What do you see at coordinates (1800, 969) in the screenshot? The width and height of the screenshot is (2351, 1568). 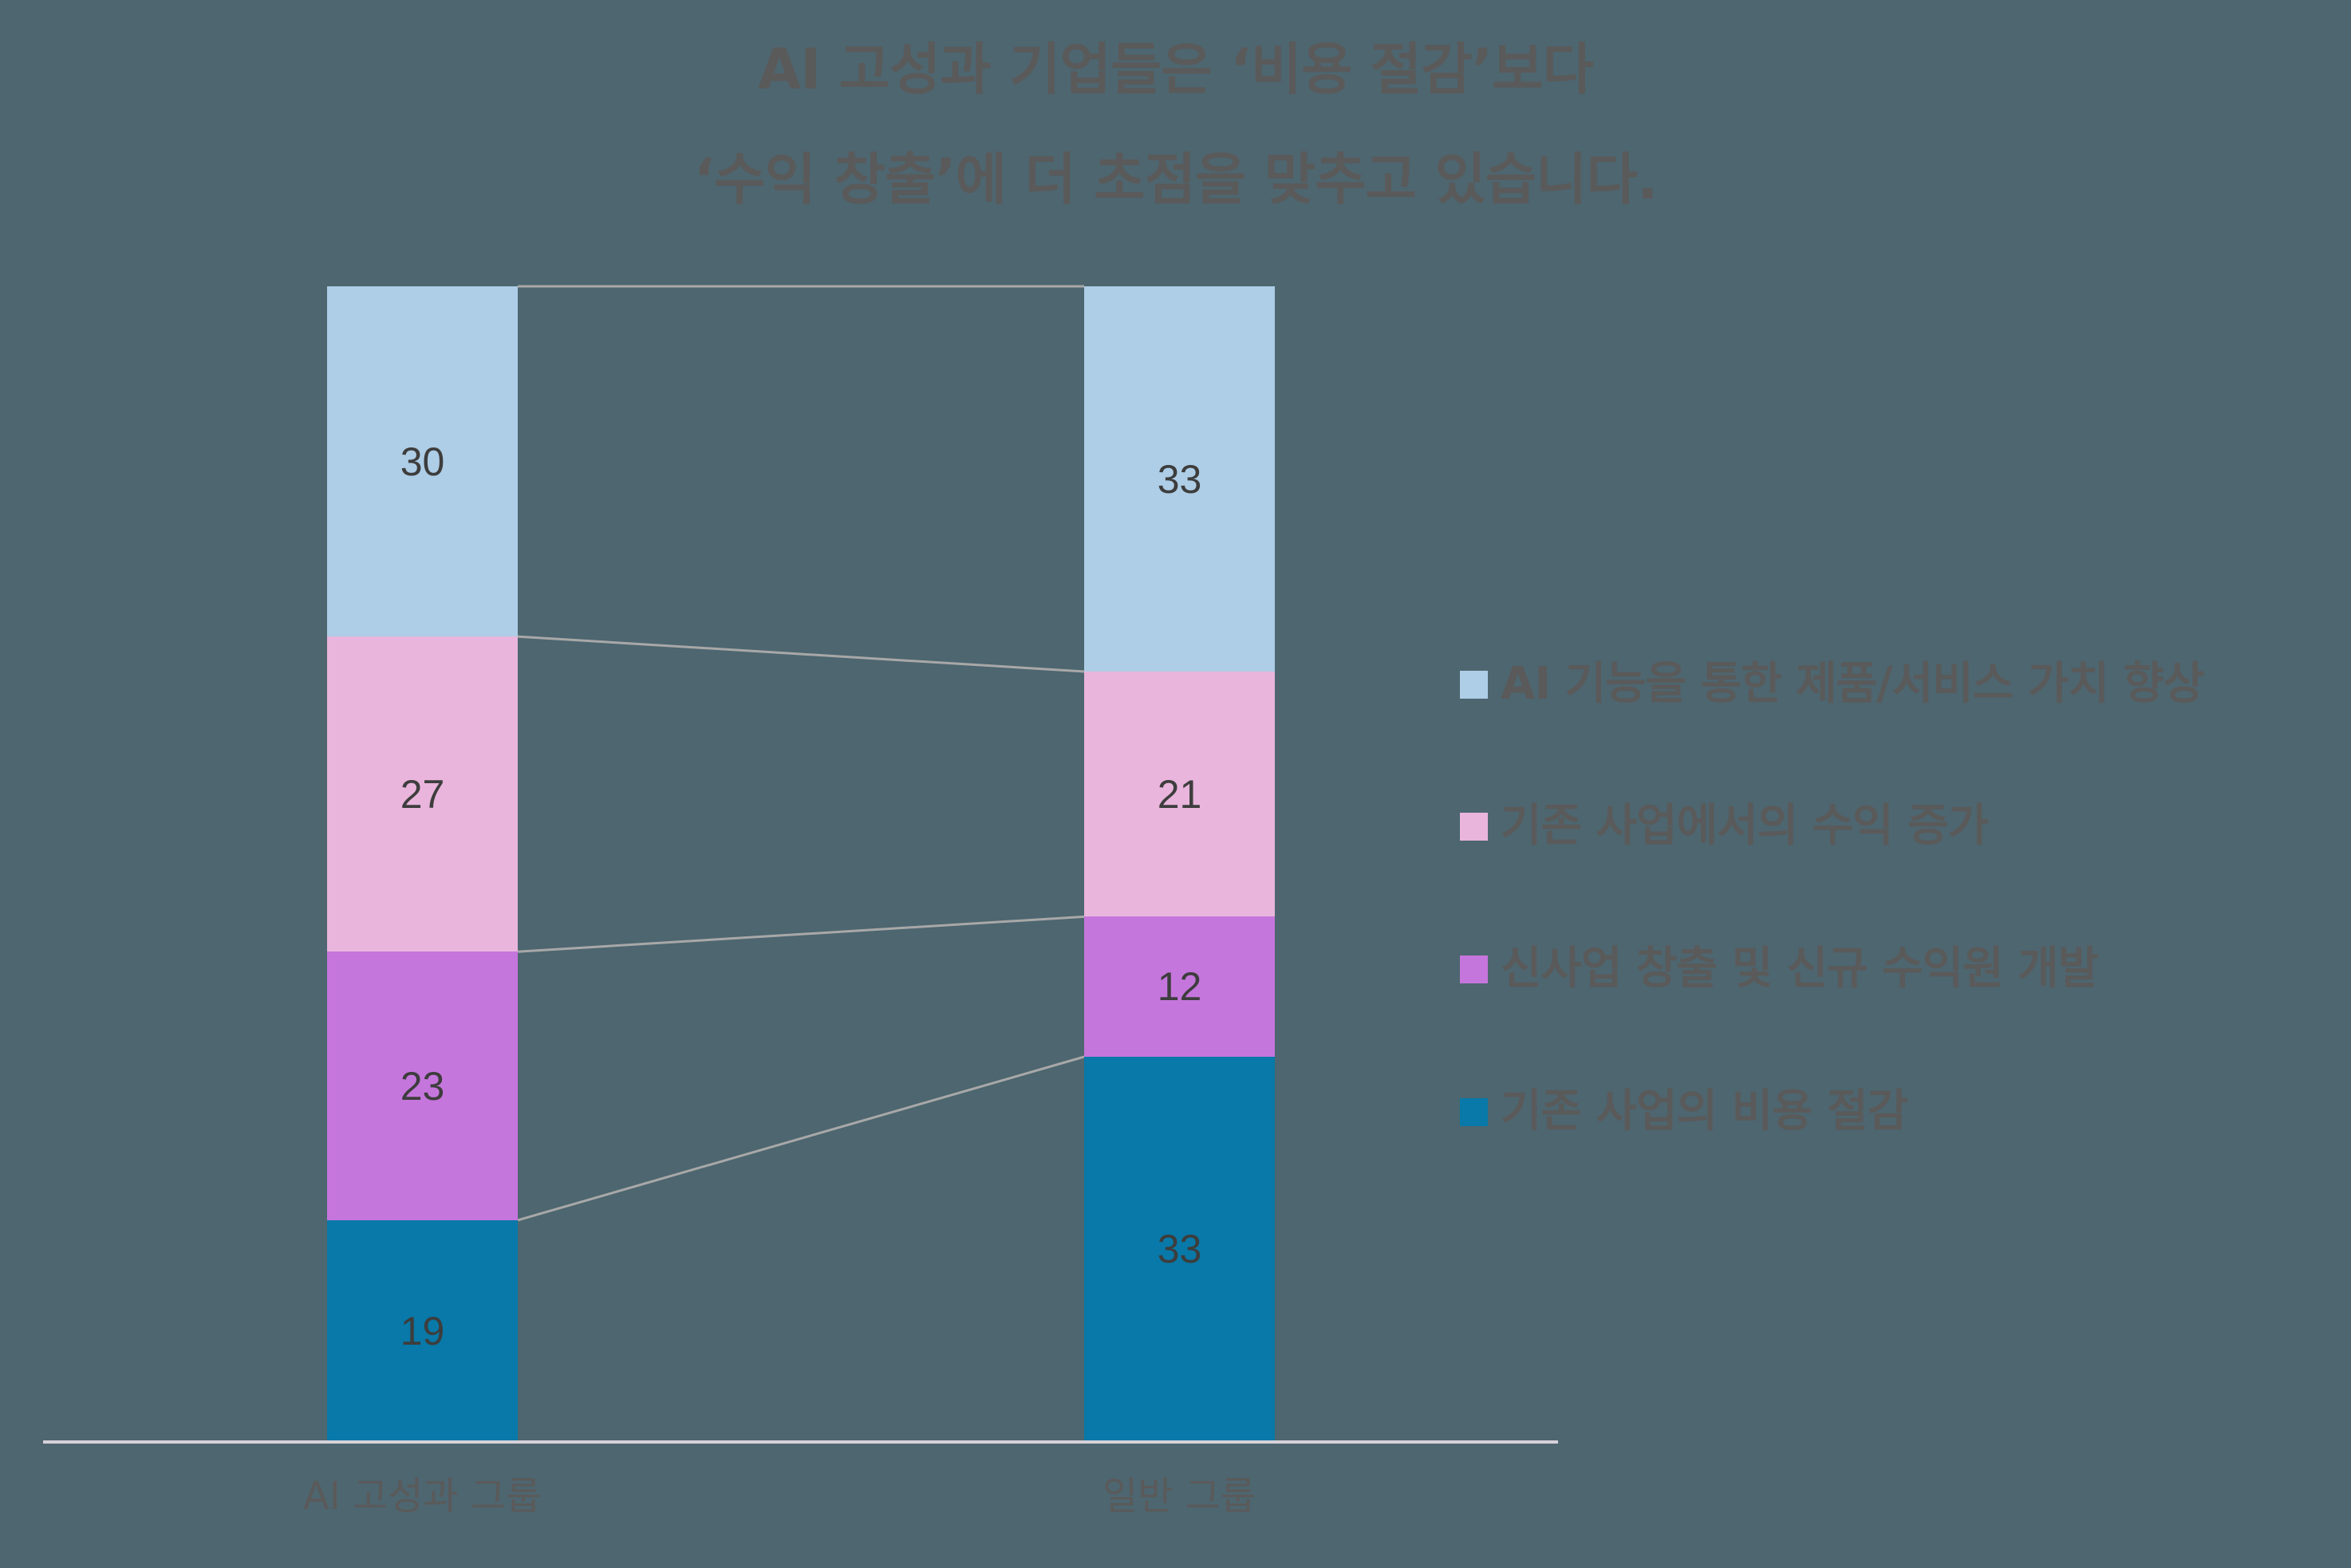 I see `legend-label: 신사업 창출 및 신규 수익원 개발` at bounding box center [1800, 969].